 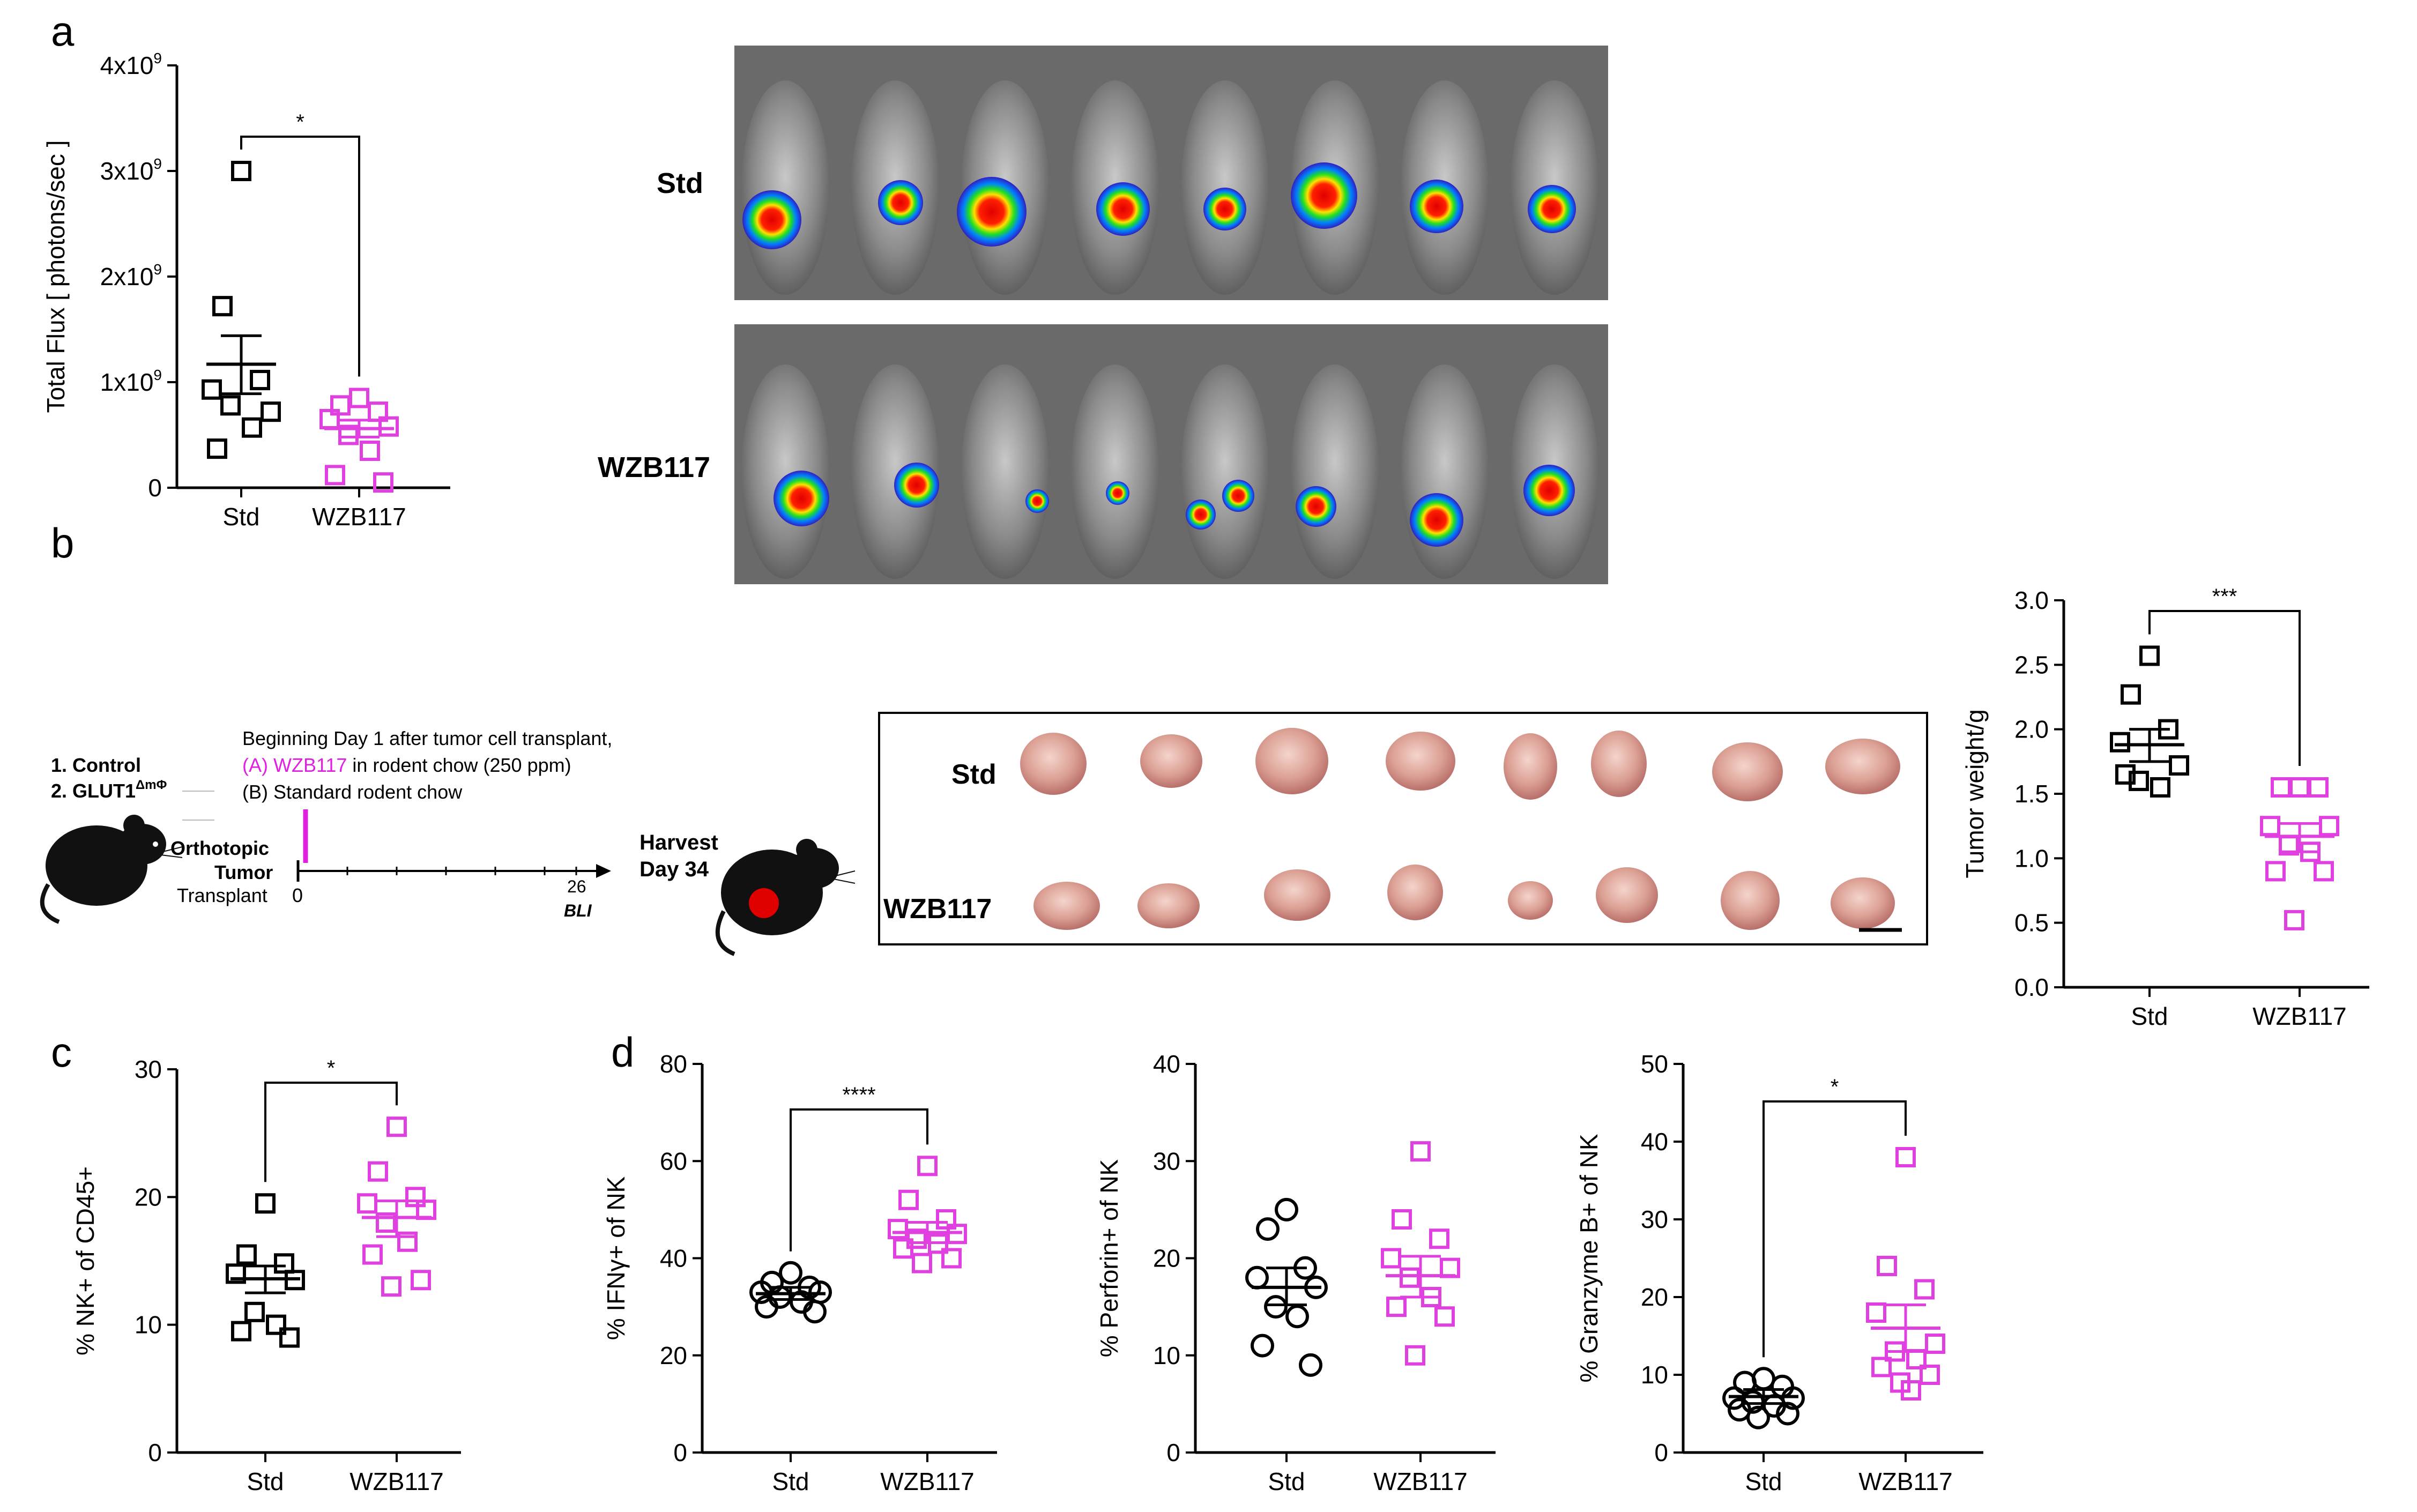 I want to click on y-tick-label: 1.5, so click(x=2032, y=794).